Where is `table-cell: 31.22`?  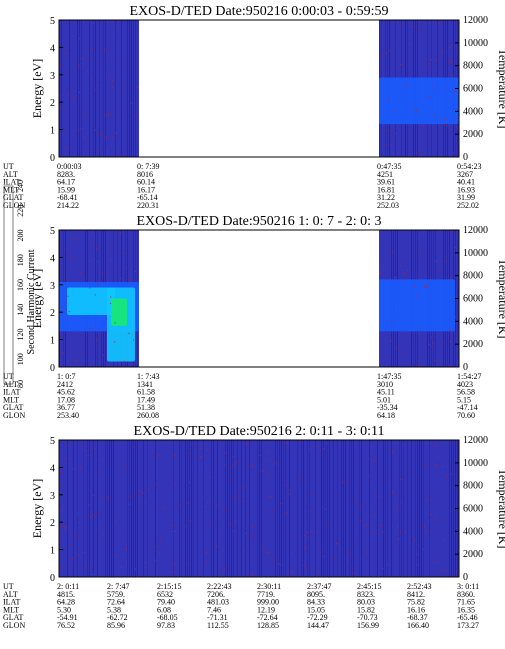 table-cell: 31.22 is located at coordinates (386, 197).